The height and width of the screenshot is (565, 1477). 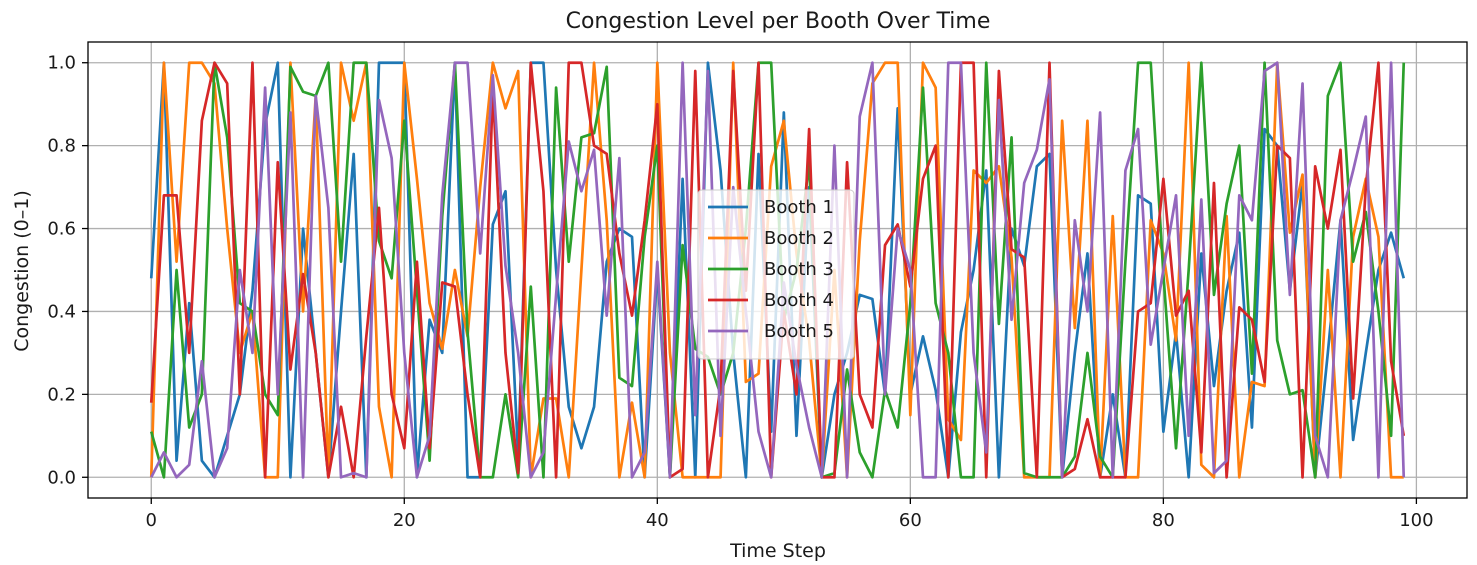 What do you see at coordinates (61, 477) in the screenshot?
I see `y-tick-label: 0.0` at bounding box center [61, 477].